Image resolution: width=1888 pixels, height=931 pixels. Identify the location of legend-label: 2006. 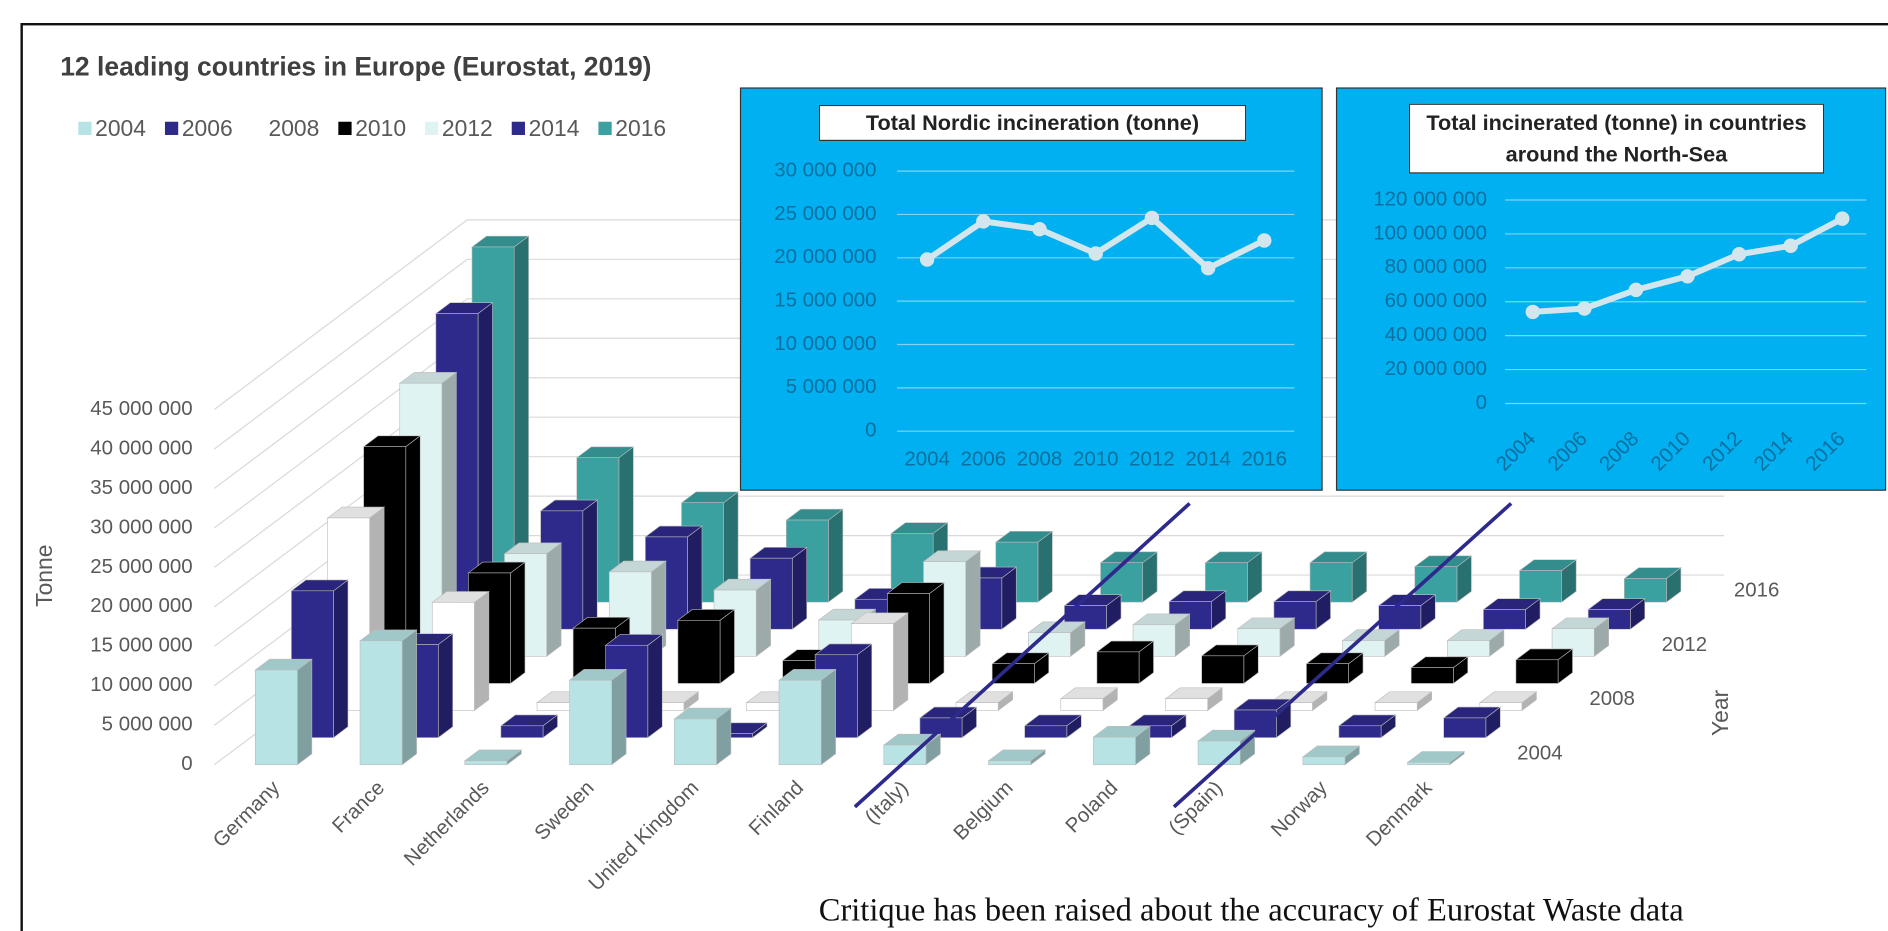
(207, 128).